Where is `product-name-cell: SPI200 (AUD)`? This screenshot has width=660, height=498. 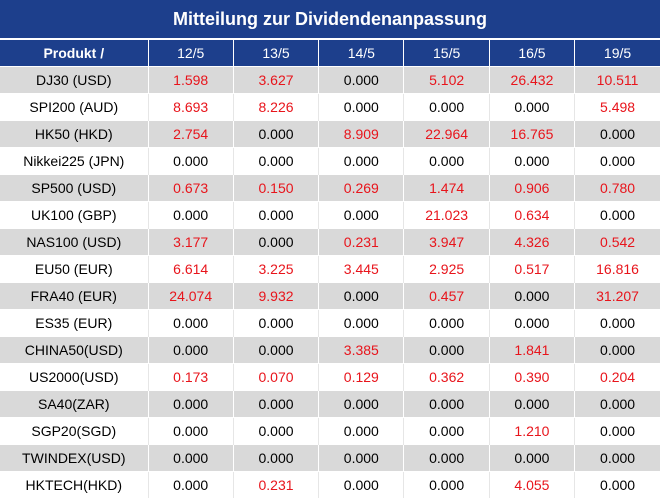
product-name-cell: SPI200 (AUD) is located at coordinates (74, 107).